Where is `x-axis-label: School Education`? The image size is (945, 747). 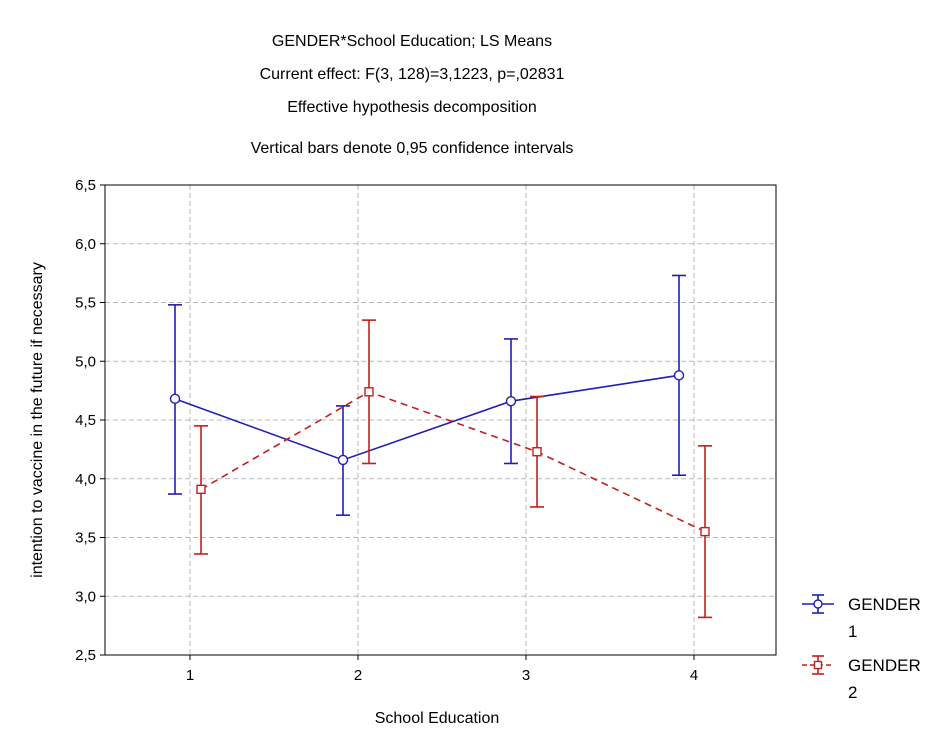
x-axis-label: School Education is located at coordinates (437, 718).